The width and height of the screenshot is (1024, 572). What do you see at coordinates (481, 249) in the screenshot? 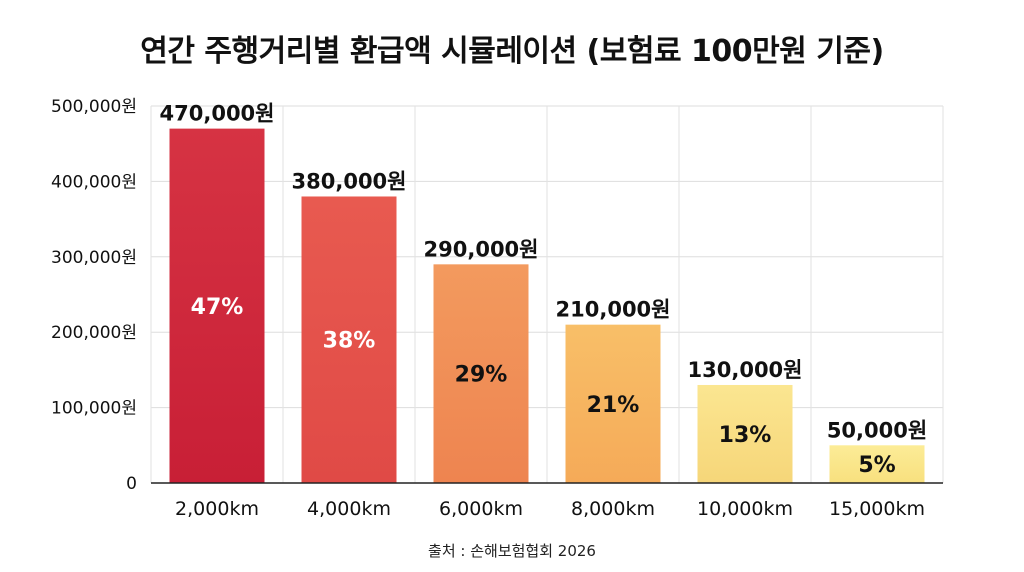
I see `bar-value-label: 290,000원` at bounding box center [481, 249].